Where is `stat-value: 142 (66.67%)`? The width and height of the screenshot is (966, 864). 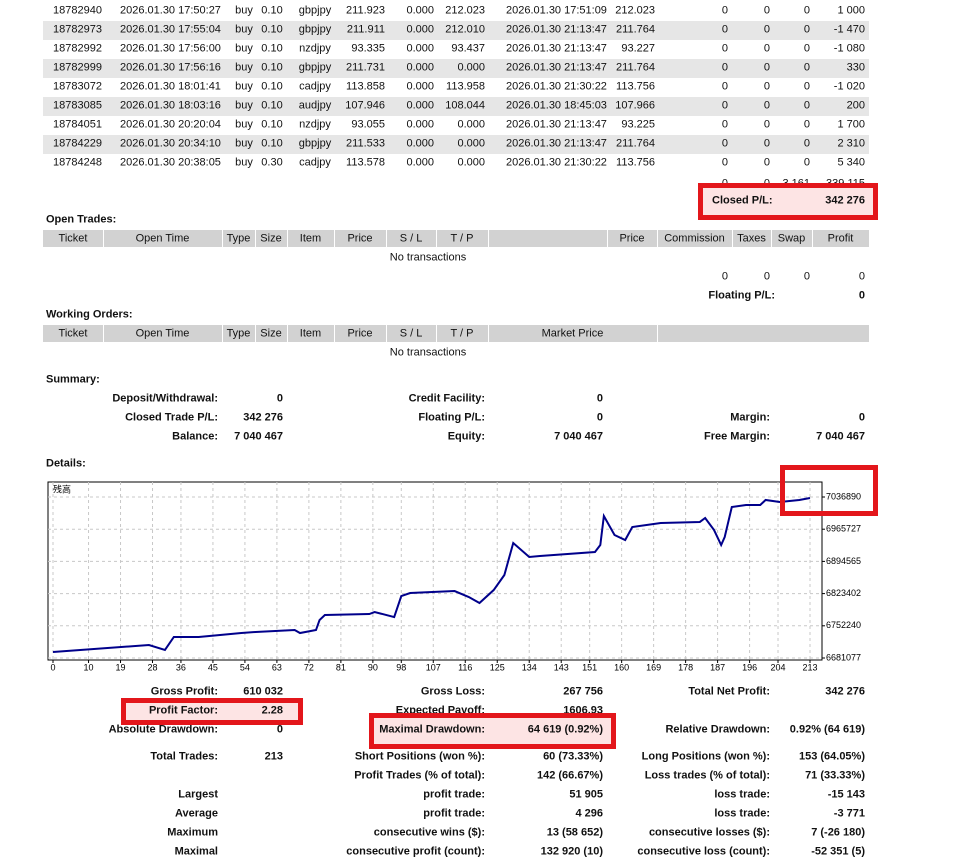 stat-value: 142 (66.67%) is located at coordinates (569, 775).